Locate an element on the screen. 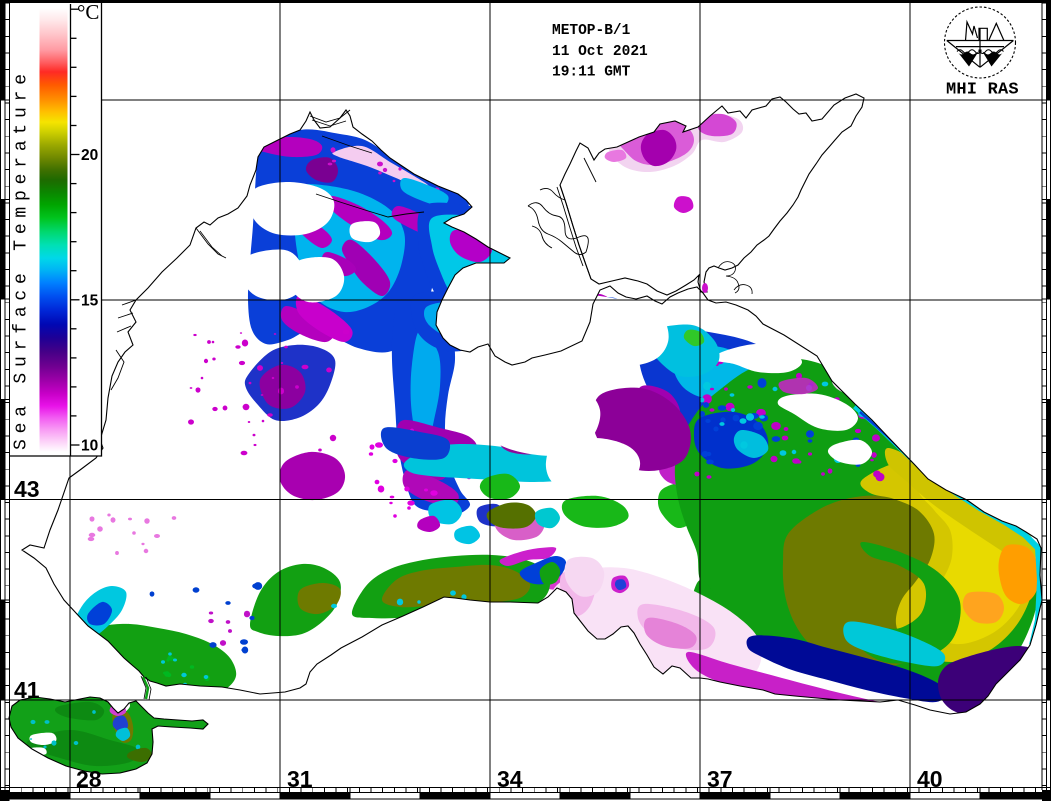 Image resolution: width=1051 pixels, height=801 pixels. svg-text: 43 is located at coordinates (27, 489).